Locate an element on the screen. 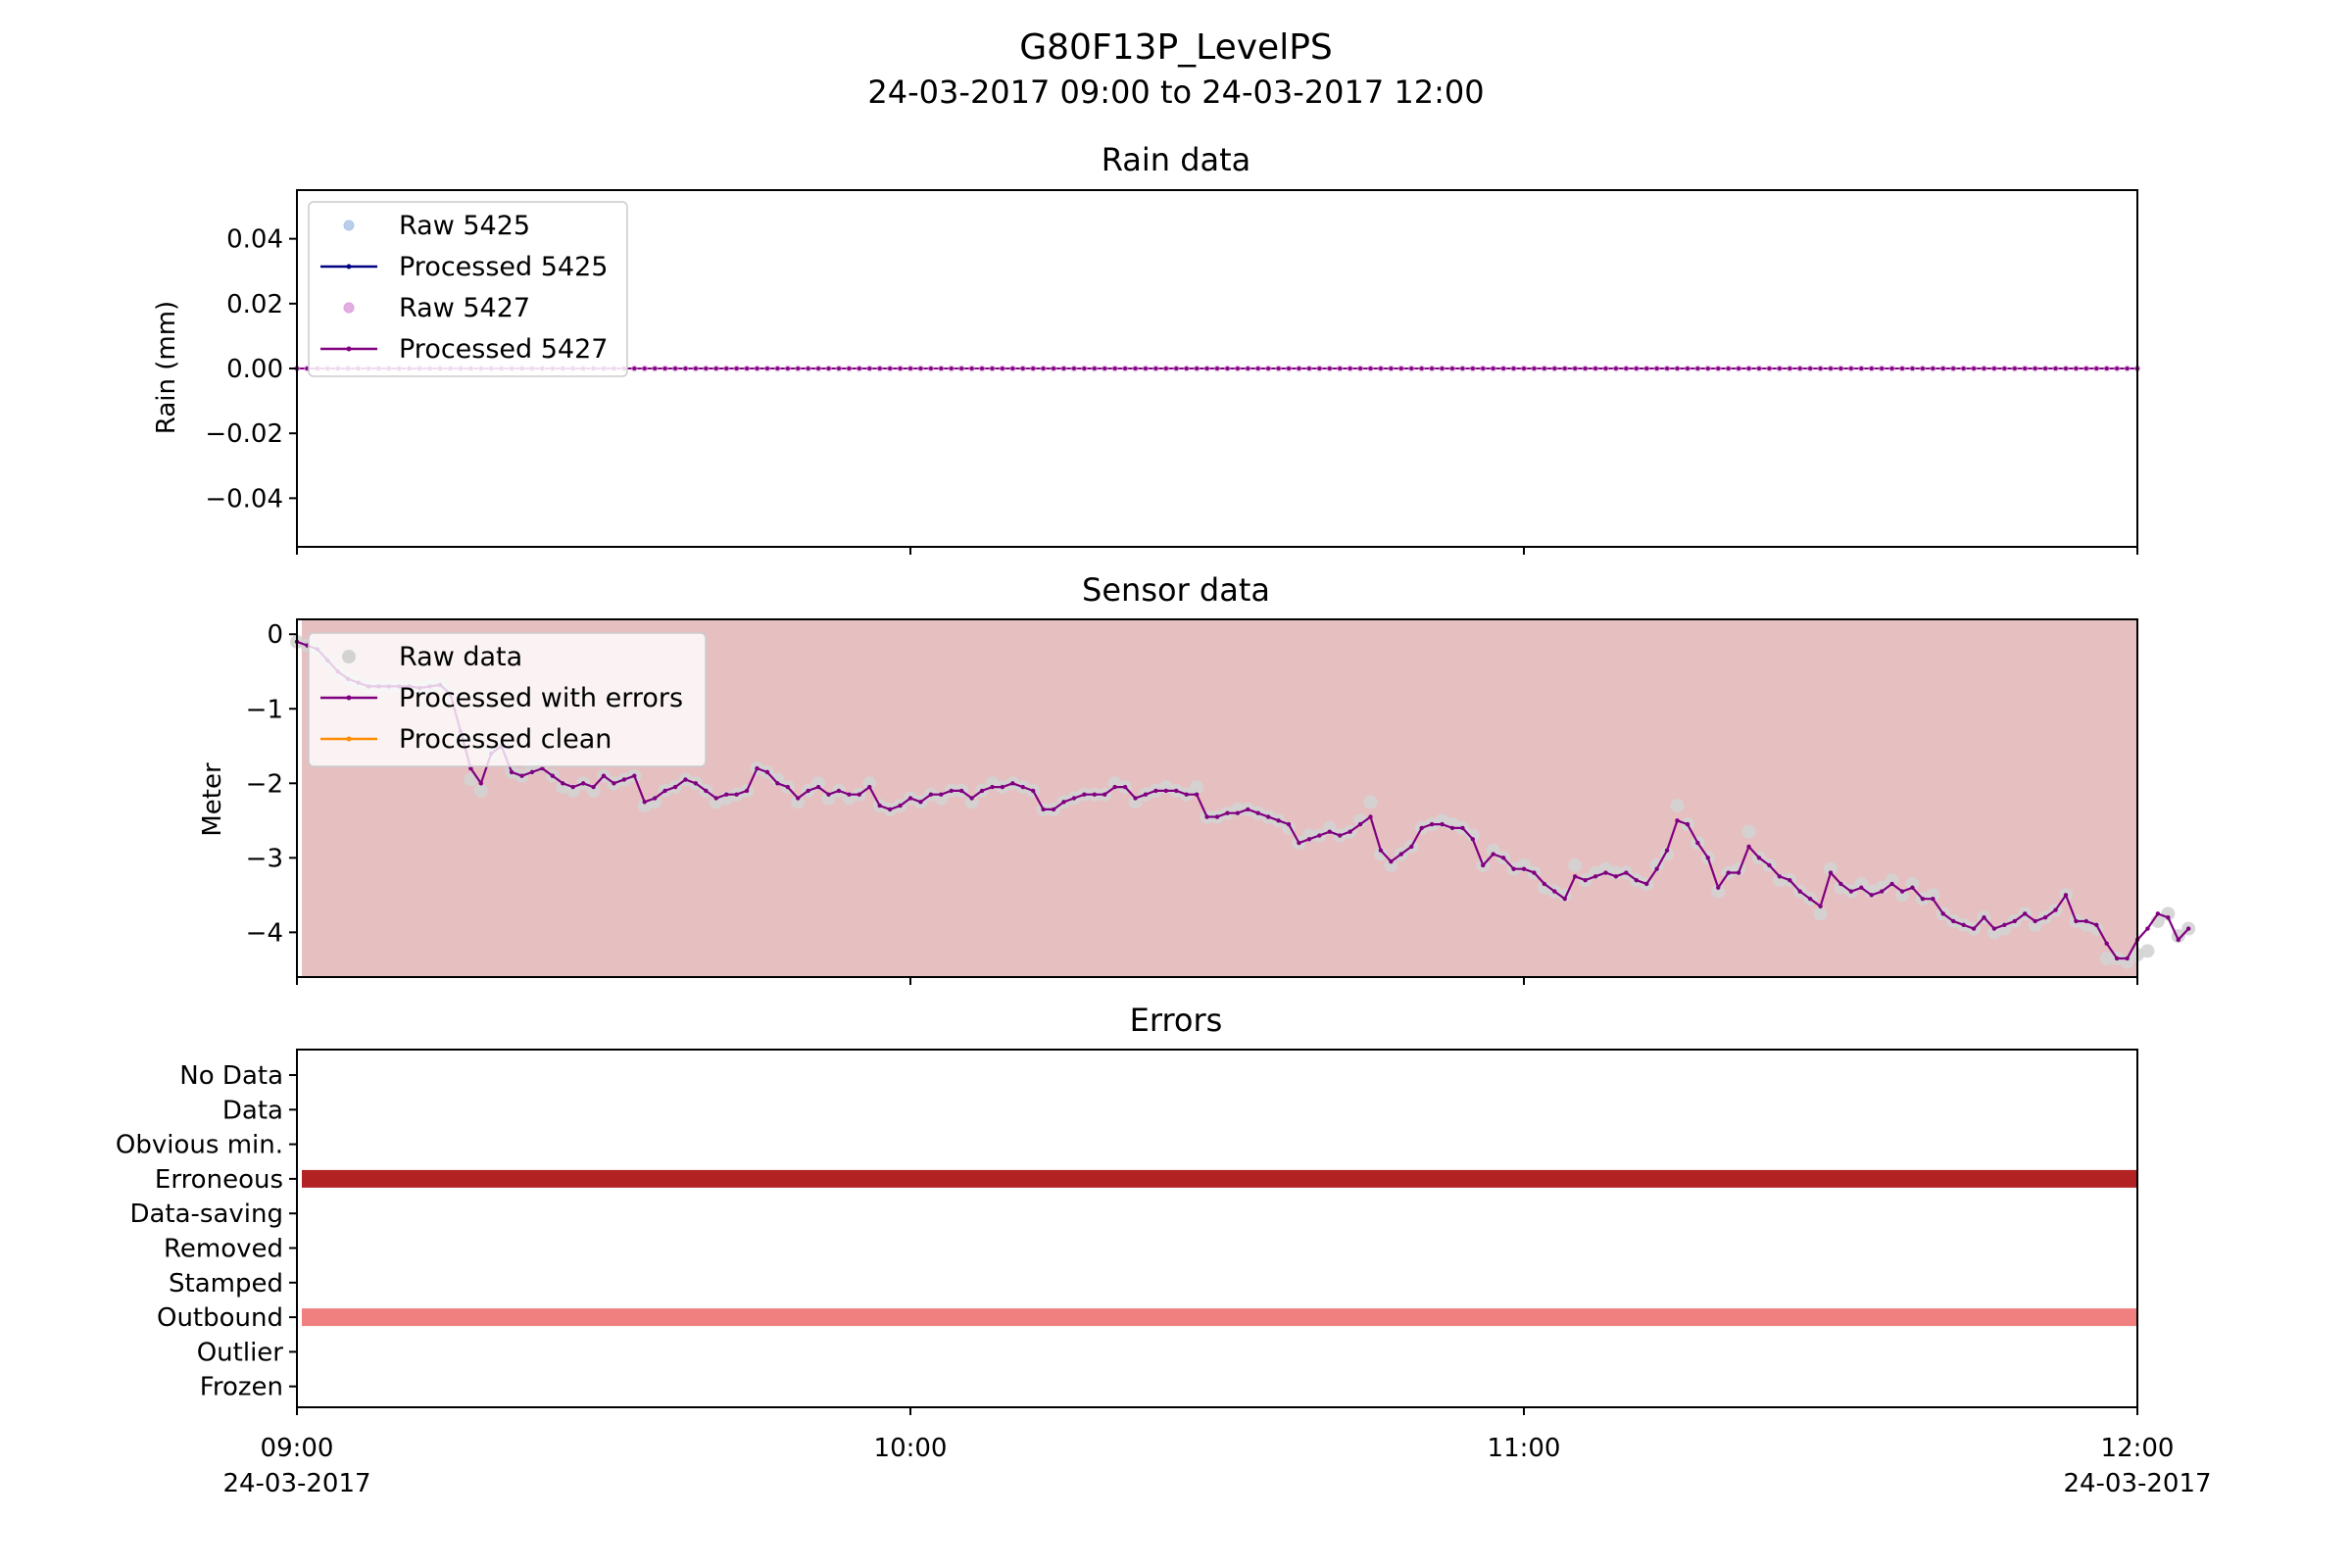 The height and width of the screenshot is (1568, 2352). errors-bar-erroneous is located at coordinates (1220, 1178).